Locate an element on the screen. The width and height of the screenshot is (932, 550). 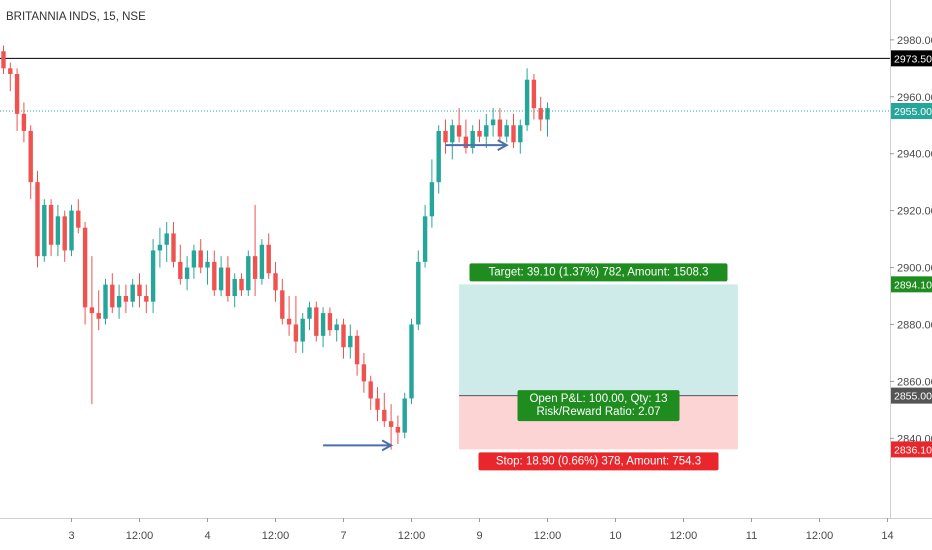
price-tag-target-text: 2894.10 is located at coordinates (913, 285).